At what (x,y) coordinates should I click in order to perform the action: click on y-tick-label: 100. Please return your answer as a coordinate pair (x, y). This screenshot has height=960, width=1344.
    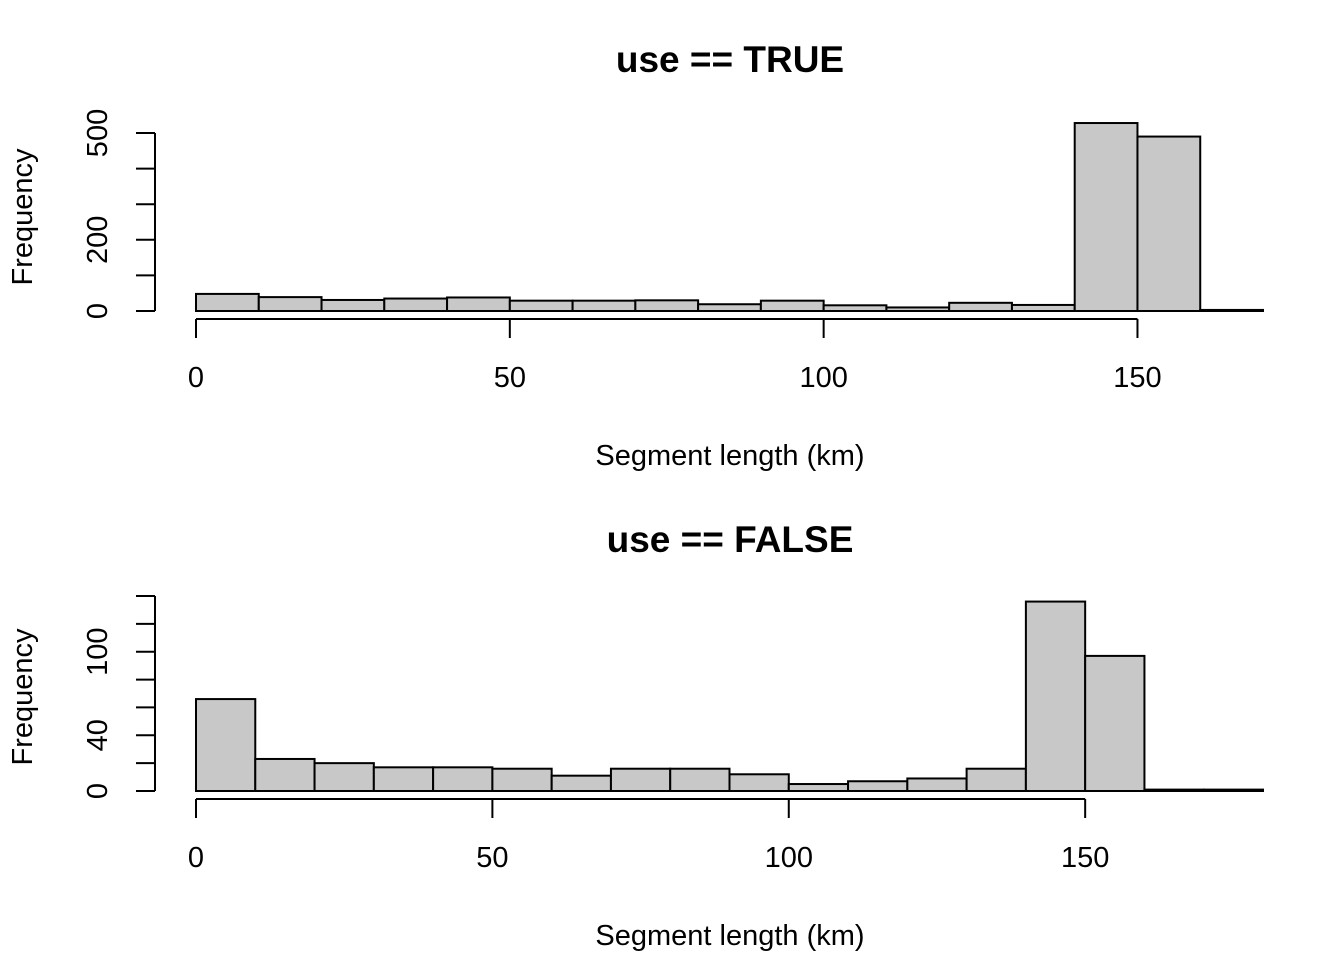
    Looking at the image, I should click on (98, 652).